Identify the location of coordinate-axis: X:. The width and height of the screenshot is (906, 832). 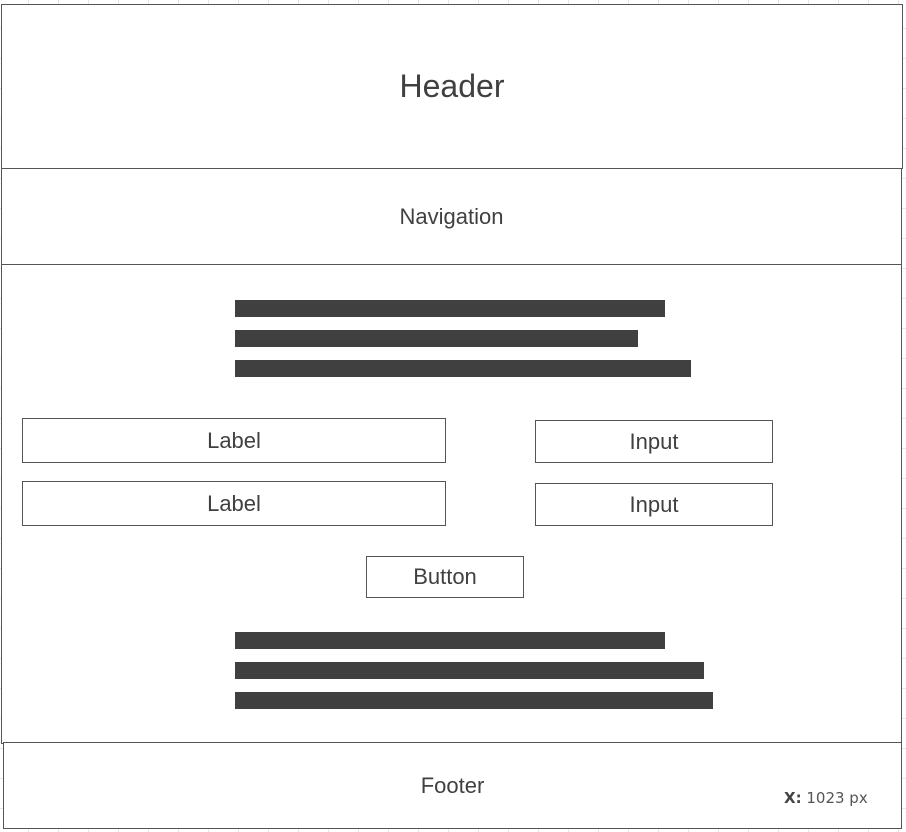
(793, 798).